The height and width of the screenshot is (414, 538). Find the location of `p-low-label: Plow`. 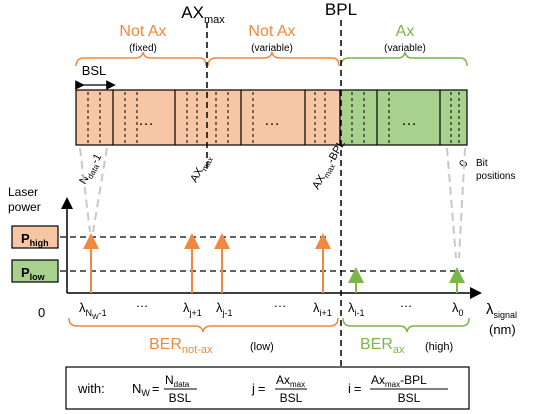

p-low-label: Plow is located at coordinates (33, 273).